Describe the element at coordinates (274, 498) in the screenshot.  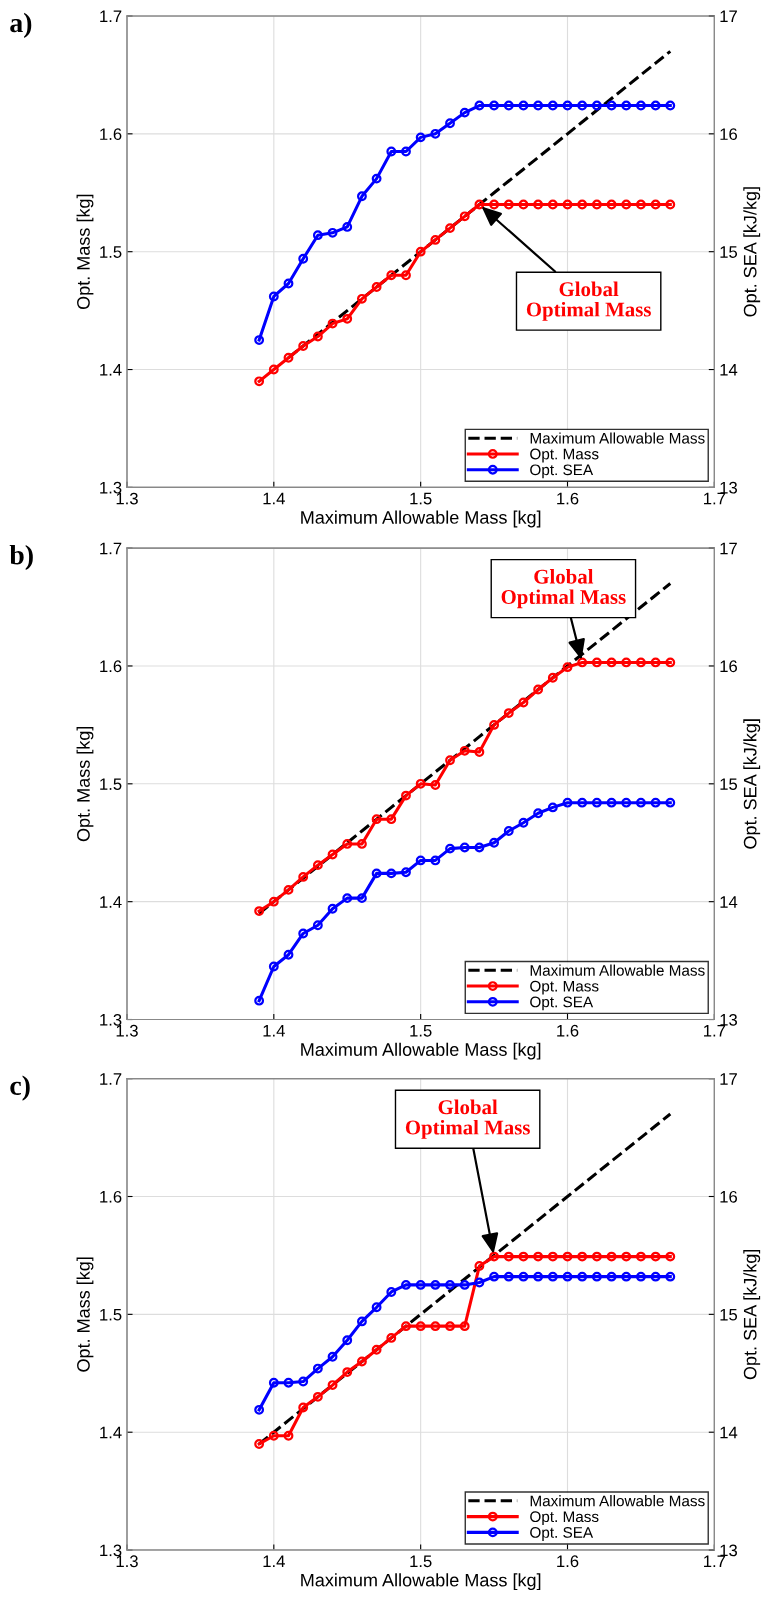
I see `x-tick-label: 1.4` at that location.